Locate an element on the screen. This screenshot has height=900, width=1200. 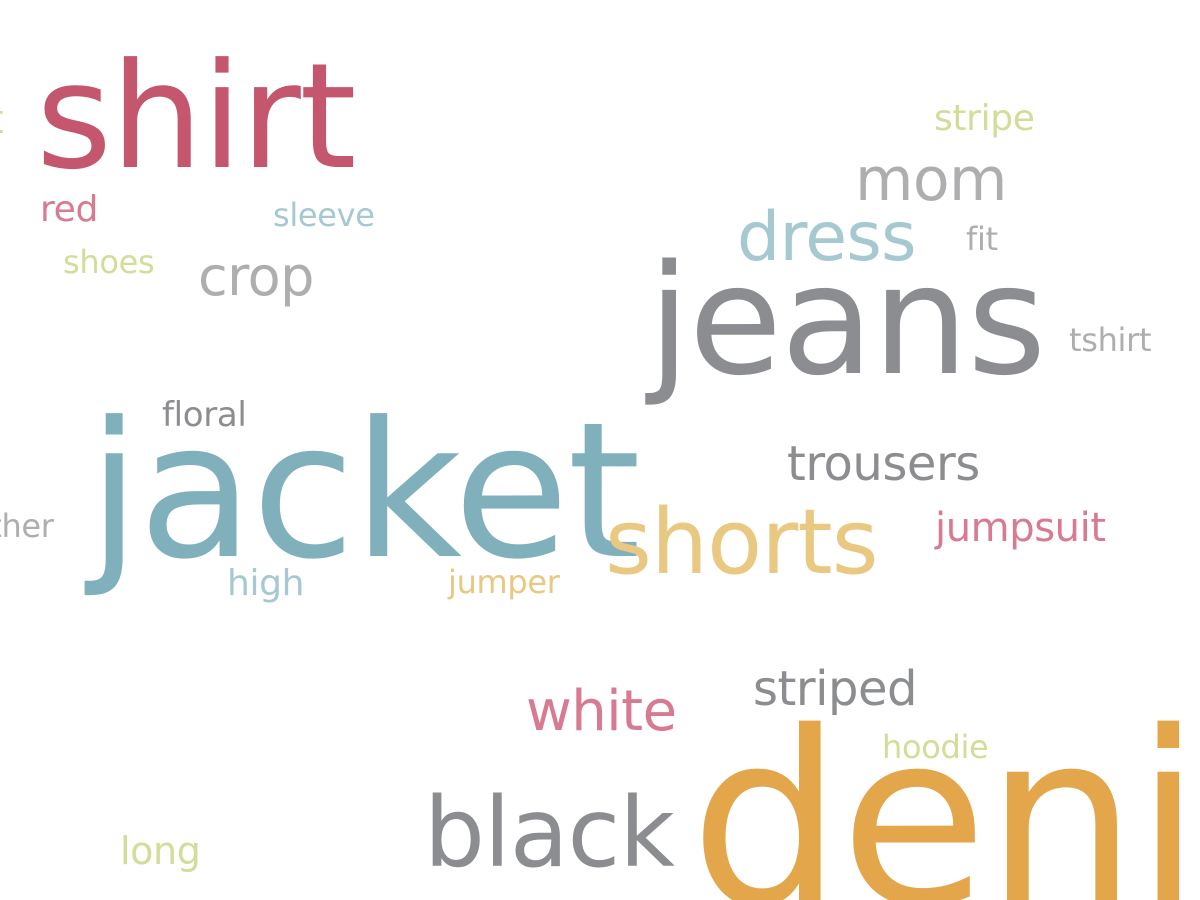
word-jumpsuit: jumpsuit is located at coordinates (1020, 528).